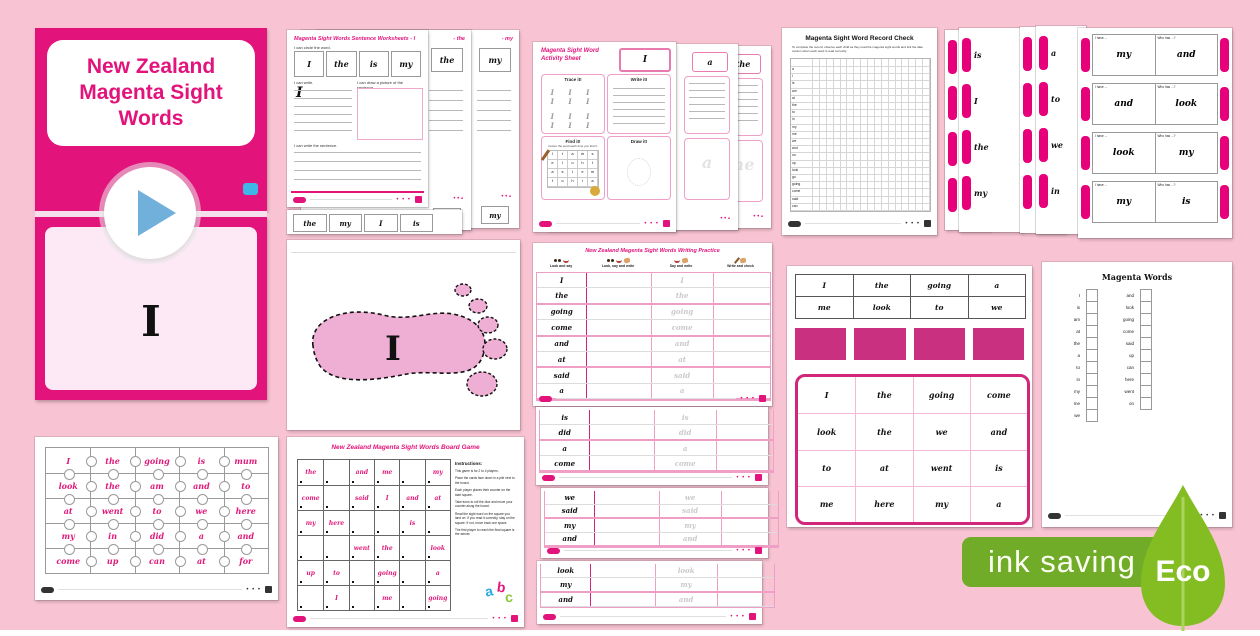  I want to click on record-cell: on, so click(802, 157).